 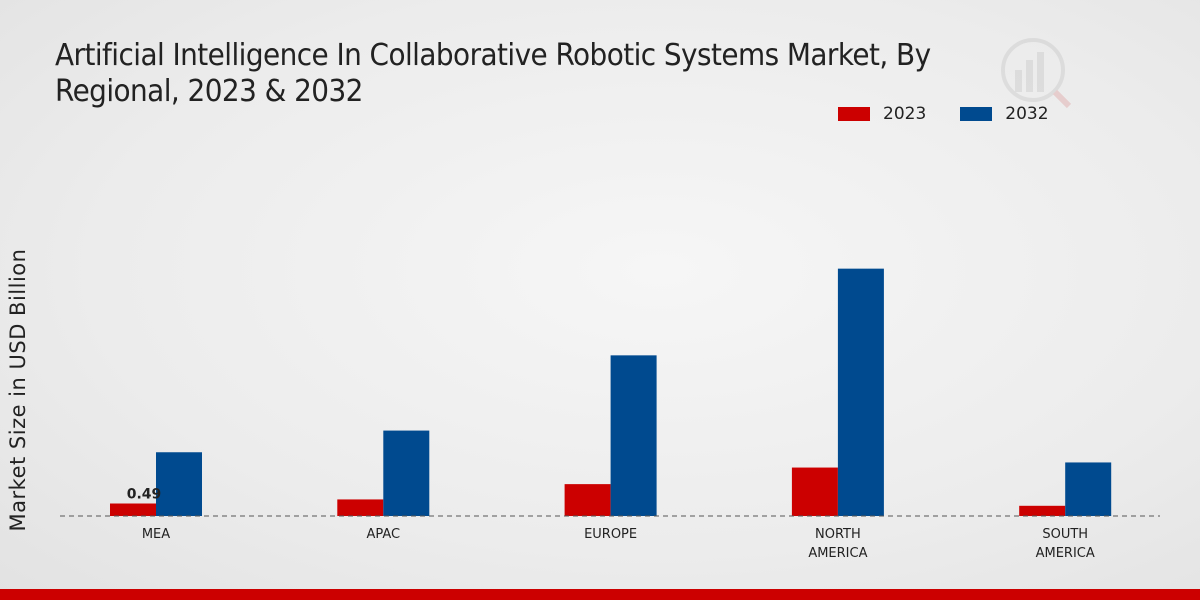 I want to click on bar-2032-mea, so click(x=179, y=484).